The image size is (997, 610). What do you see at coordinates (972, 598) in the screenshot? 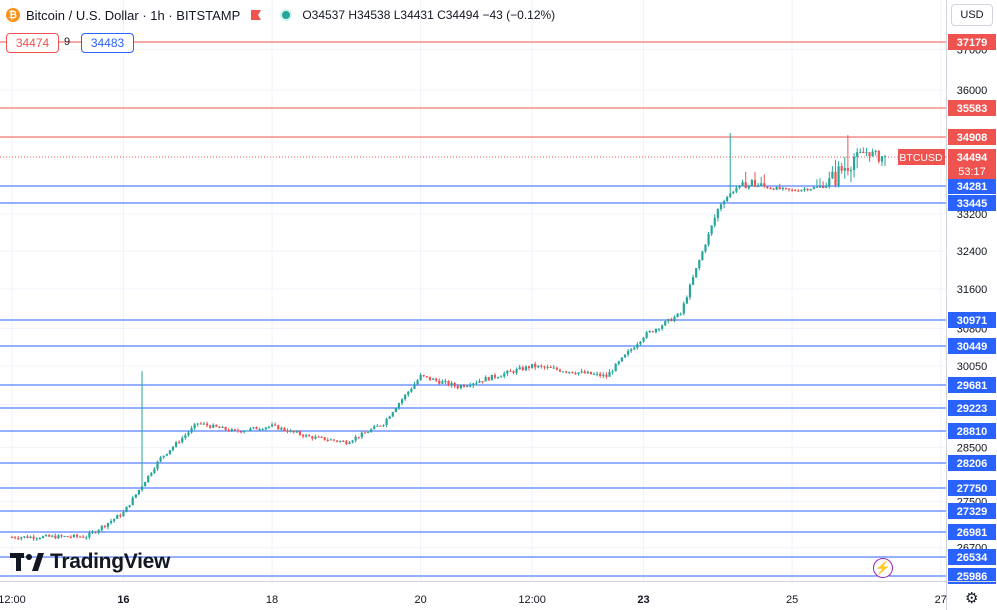
I see `gear-icon: ⚙` at bounding box center [972, 598].